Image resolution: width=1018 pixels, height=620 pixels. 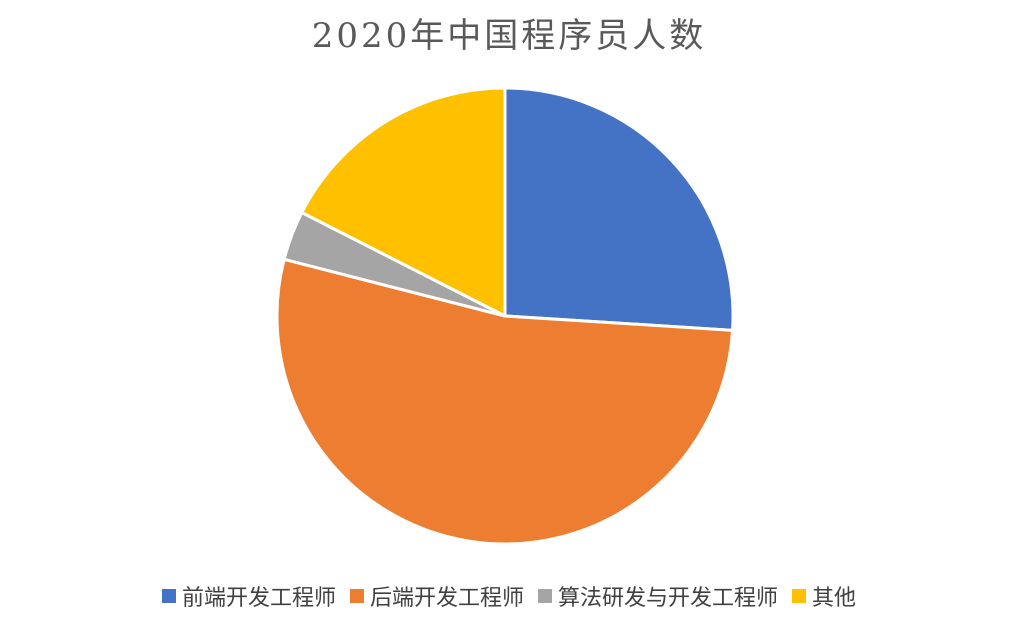 What do you see at coordinates (668, 598) in the screenshot?
I see `legend-label: 算法研发与开发工程师` at bounding box center [668, 598].